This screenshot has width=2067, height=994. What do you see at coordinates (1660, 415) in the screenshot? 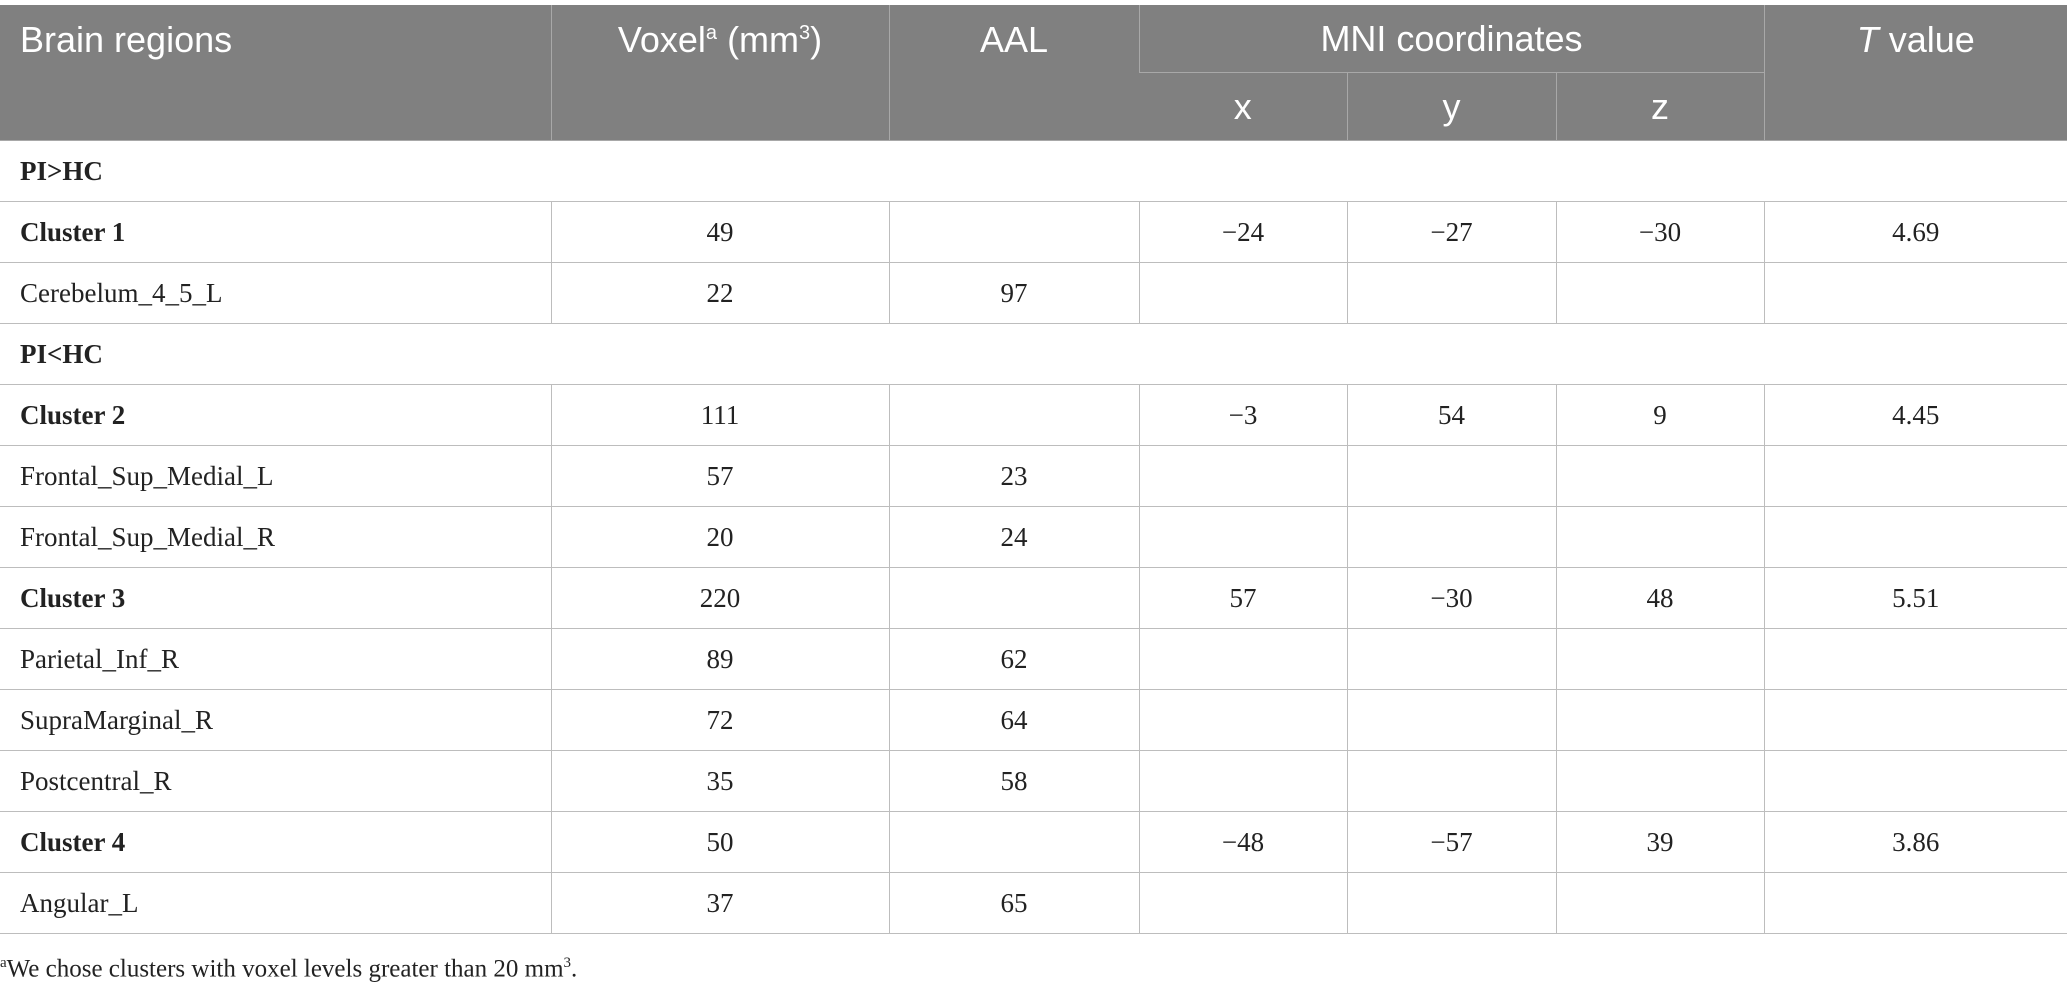
I see `value-cell: 9` at bounding box center [1660, 415].